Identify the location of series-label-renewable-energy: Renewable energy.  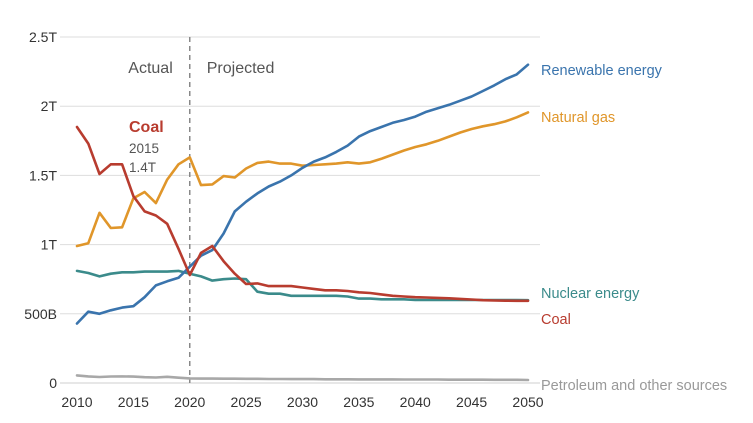
(602, 71).